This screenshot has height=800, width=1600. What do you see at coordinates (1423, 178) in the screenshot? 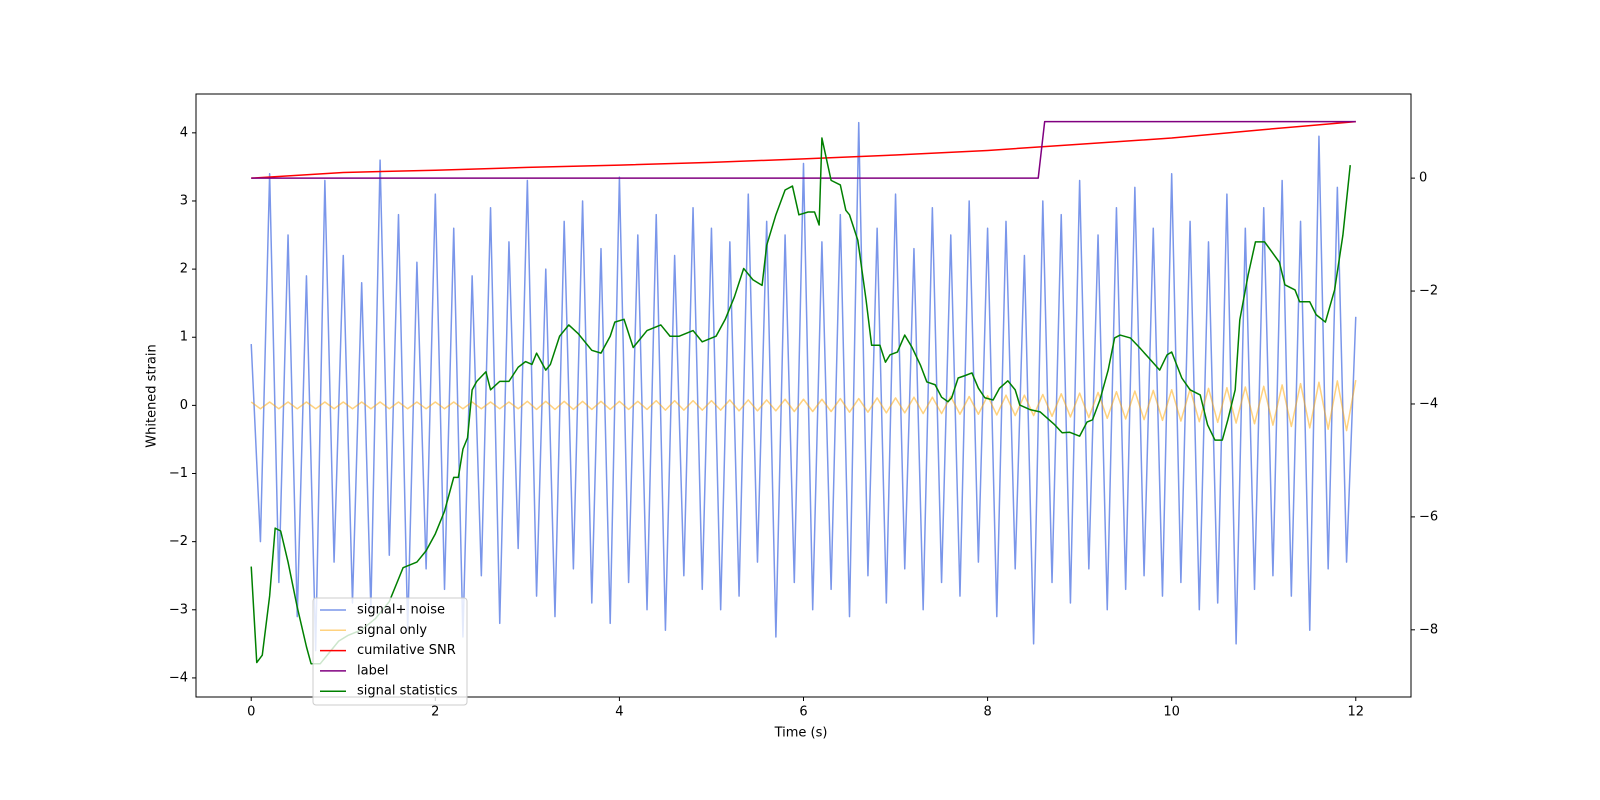
I see `y2-tick-label: 0` at bounding box center [1423, 178].